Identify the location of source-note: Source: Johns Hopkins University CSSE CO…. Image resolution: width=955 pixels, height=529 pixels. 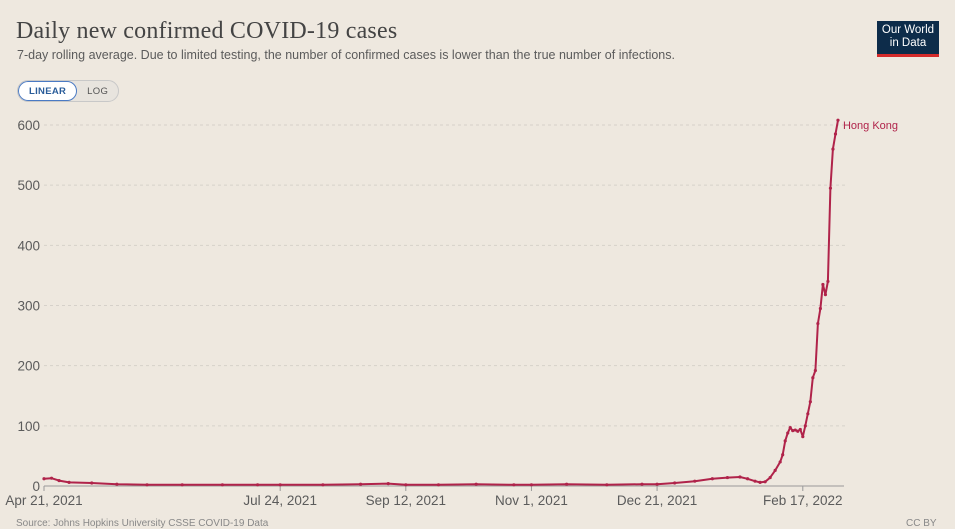
(142, 523).